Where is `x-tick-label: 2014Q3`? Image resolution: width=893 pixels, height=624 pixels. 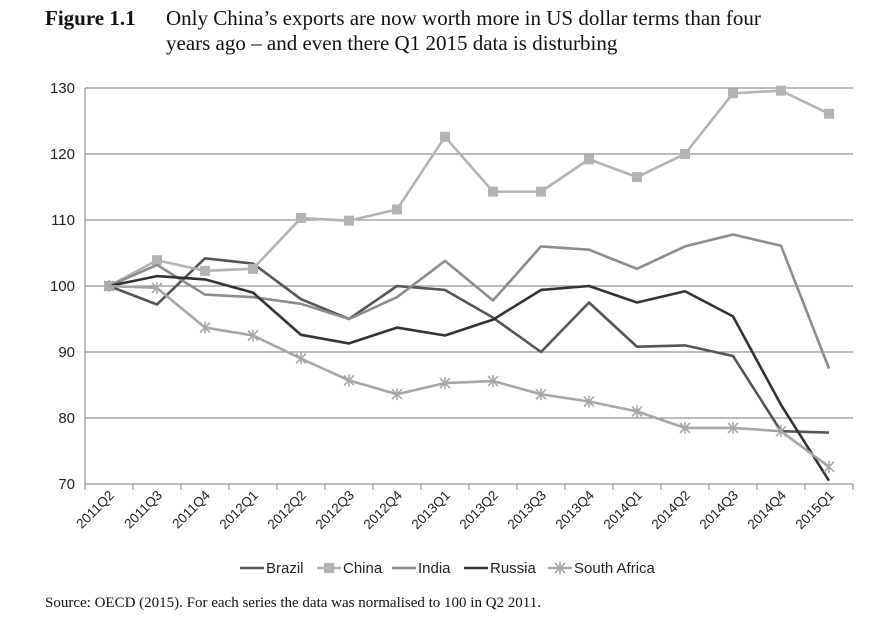
x-tick-label: 2014Q3 is located at coordinates (719, 510).